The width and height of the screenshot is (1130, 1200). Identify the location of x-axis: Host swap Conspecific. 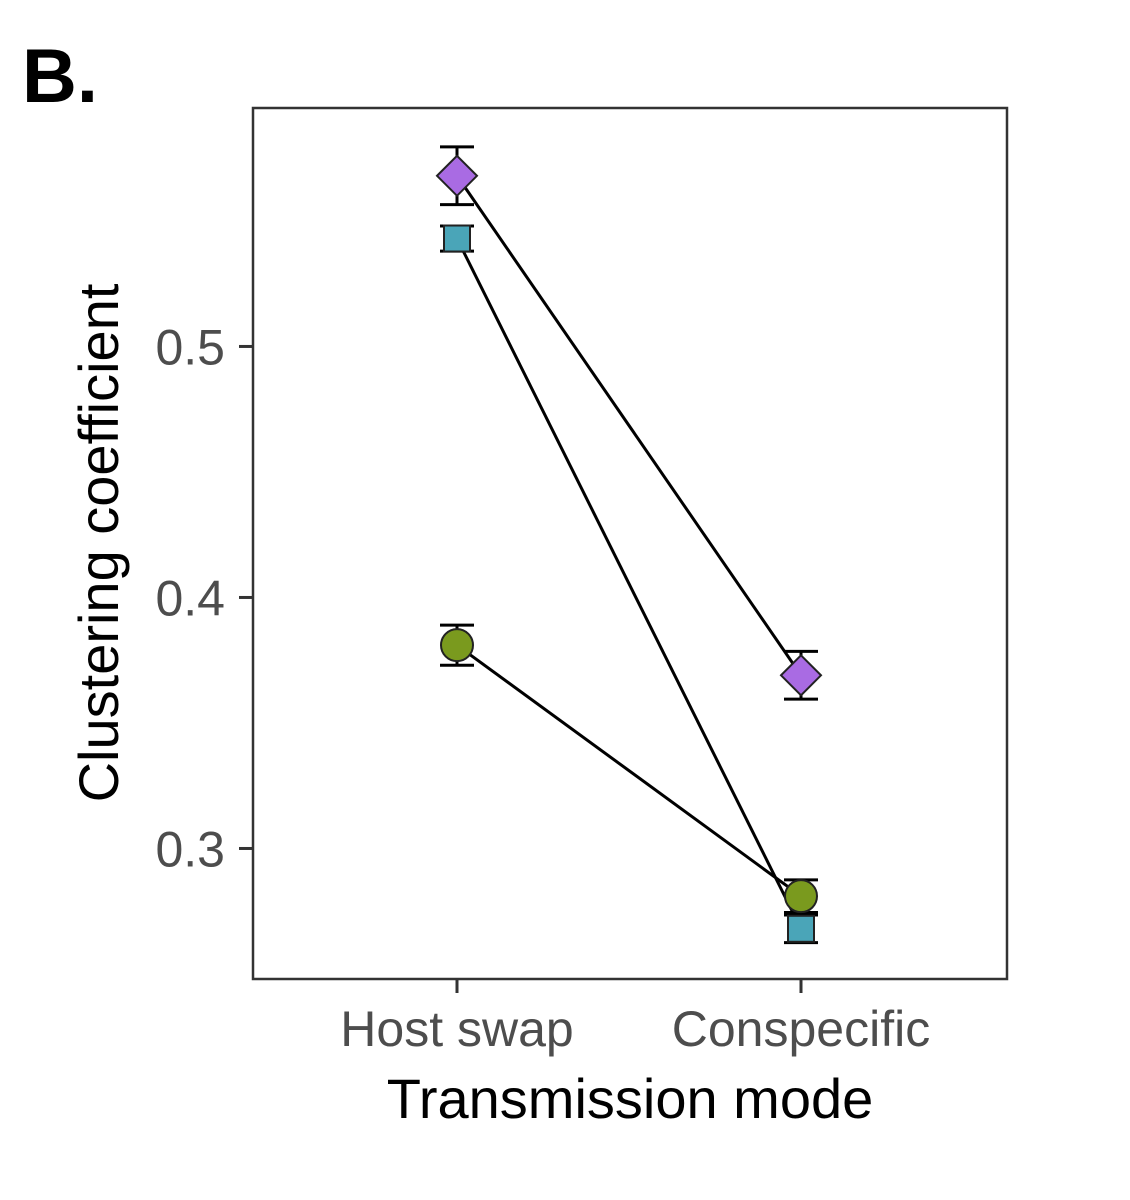
(635, 1018).